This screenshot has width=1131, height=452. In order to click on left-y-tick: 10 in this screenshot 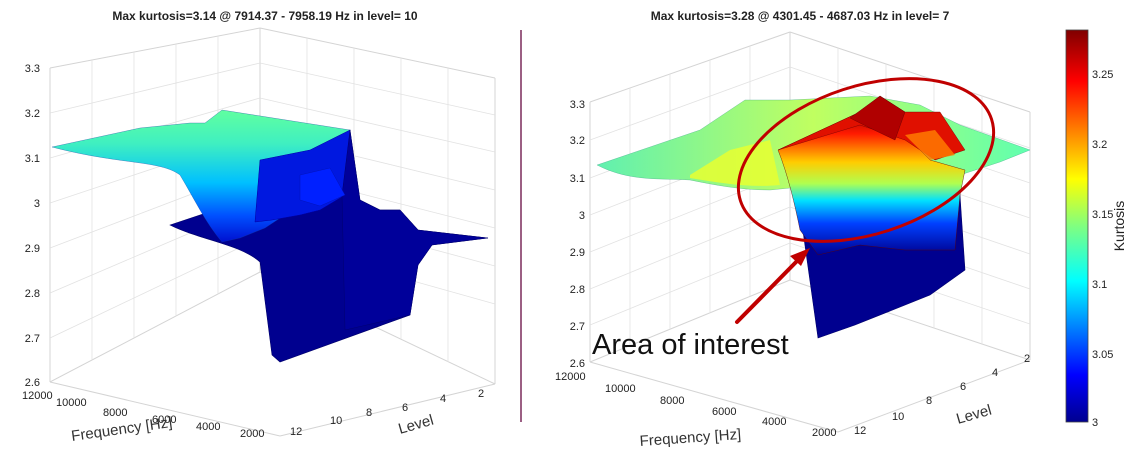, I will do `click(336, 421)`.